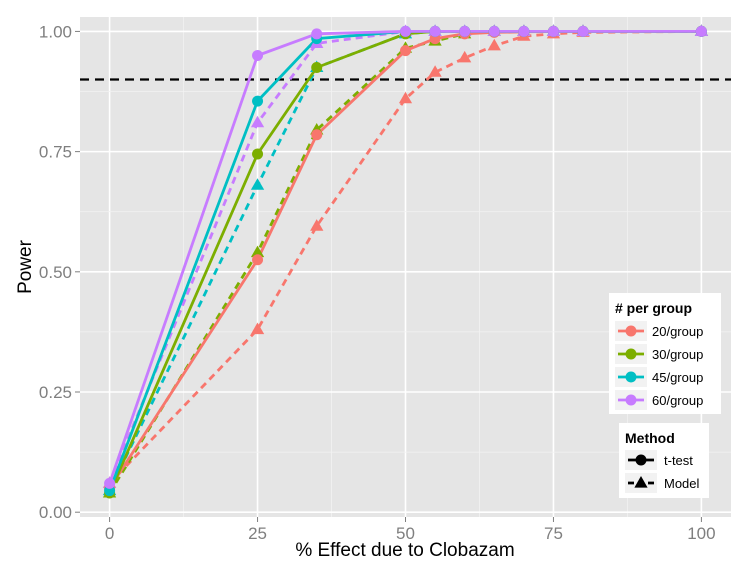 The width and height of the screenshot is (751, 569). What do you see at coordinates (55, 31) in the screenshot?
I see `y-tick-label: 1.00` at bounding box center [55, 31].